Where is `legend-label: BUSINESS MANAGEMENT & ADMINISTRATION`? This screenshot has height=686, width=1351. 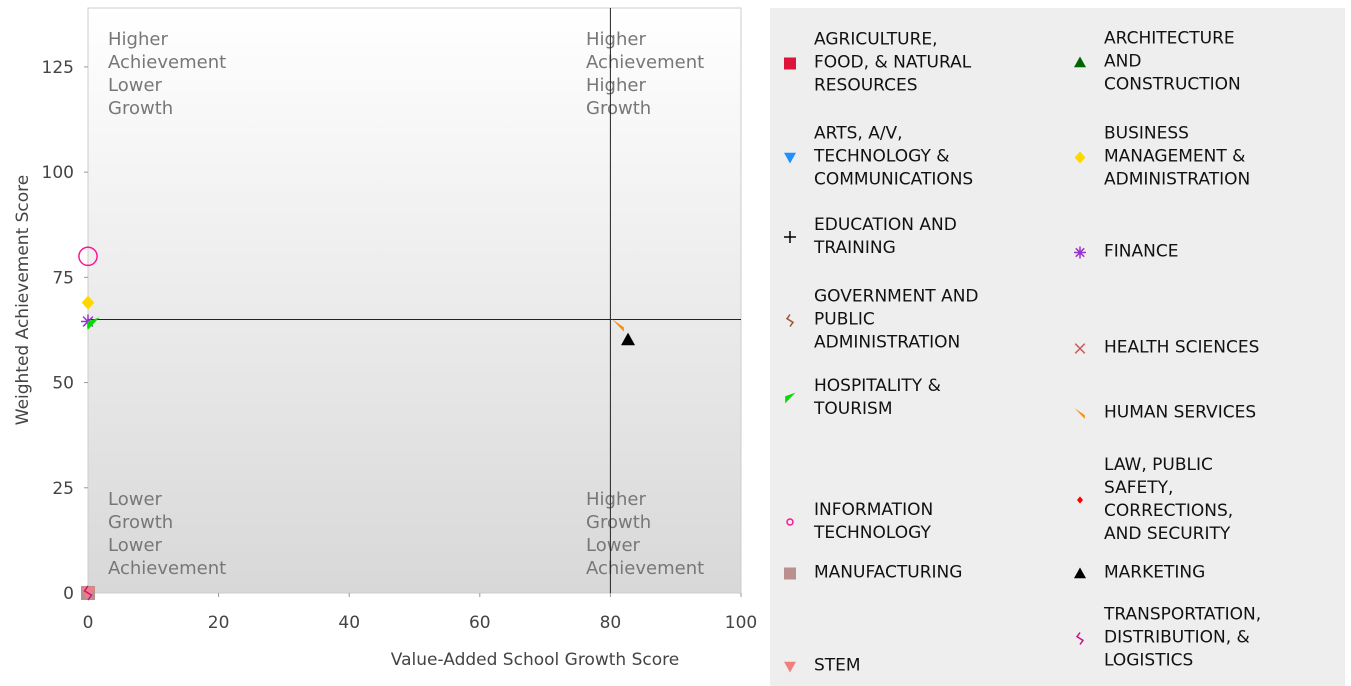 legend-label: BUSINESS MANAGEMENT & ADMINISTRATION is located at coordinates (1177, 156).